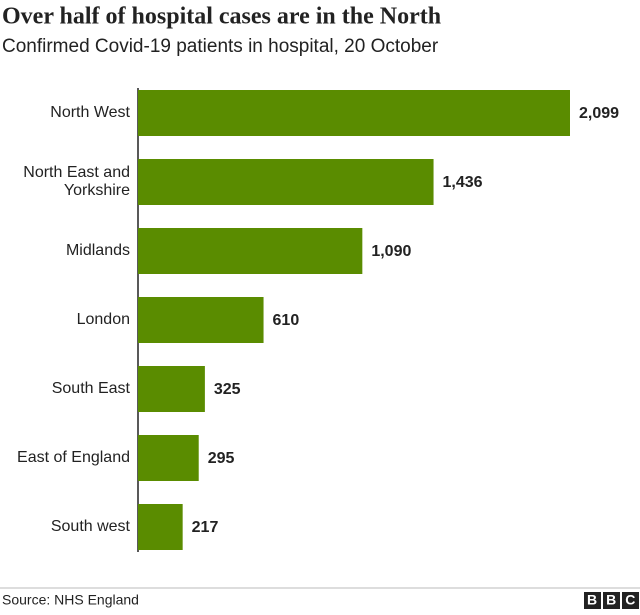 Image resolution: width=640 pixels, height=615 pixels. What do you see at coordinates (97, 250) in the screenshot?
I see `category-label: Midlands` at bounding box center [97, 250].